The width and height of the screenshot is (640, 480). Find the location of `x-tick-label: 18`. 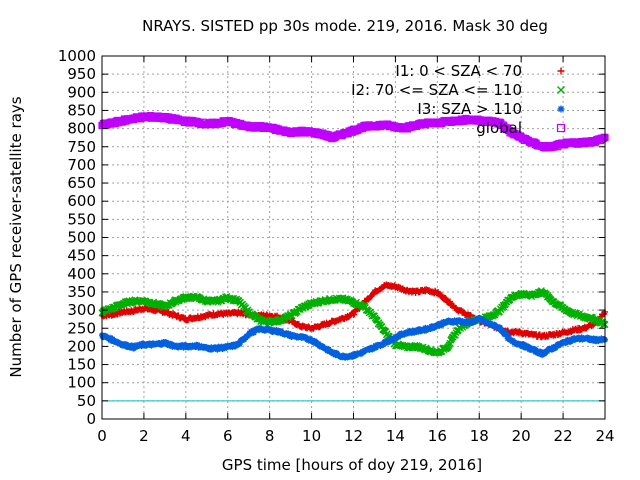

x-tick-label: 18 is located at coordinates (479, 436).